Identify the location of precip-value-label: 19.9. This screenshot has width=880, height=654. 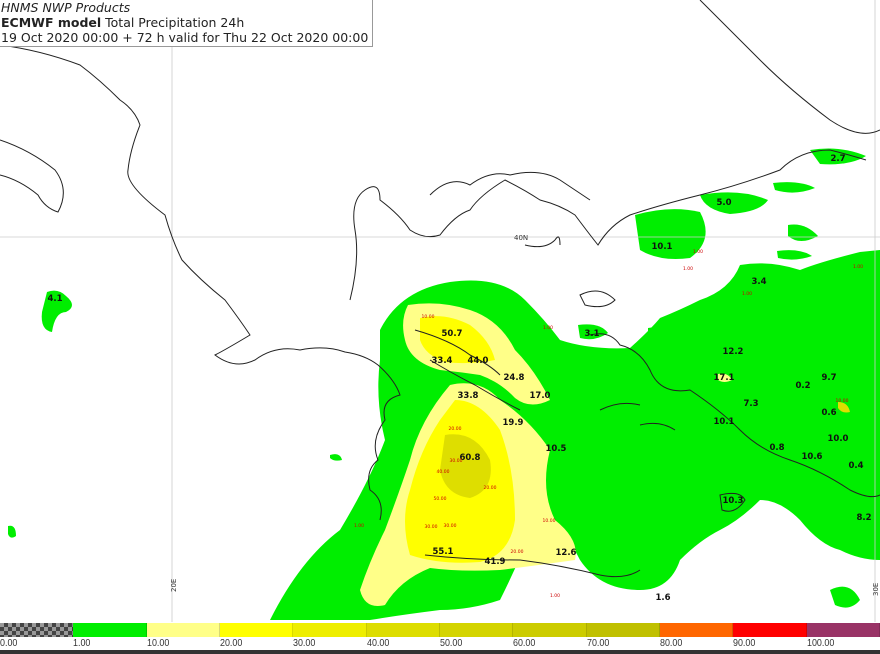
(513, 423).